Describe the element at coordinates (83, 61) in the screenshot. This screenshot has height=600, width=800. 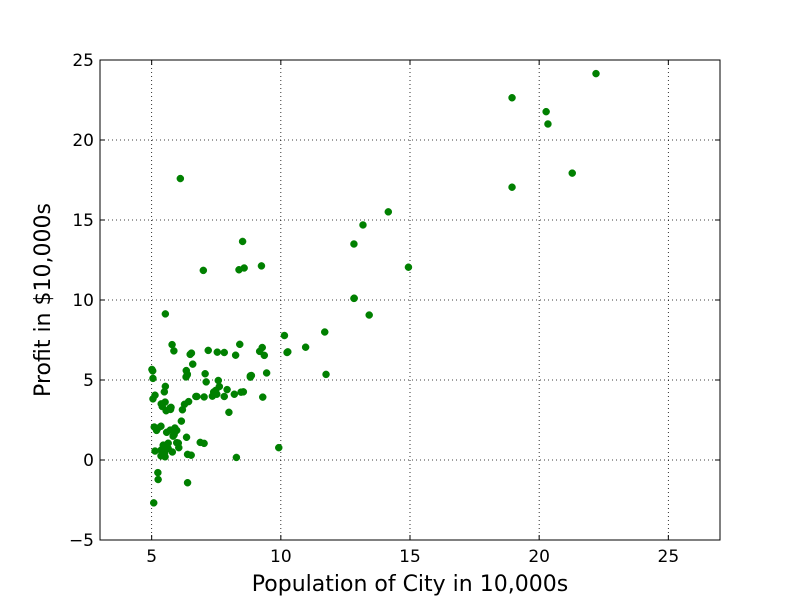
I see `y-tick-label: 25` at that location.